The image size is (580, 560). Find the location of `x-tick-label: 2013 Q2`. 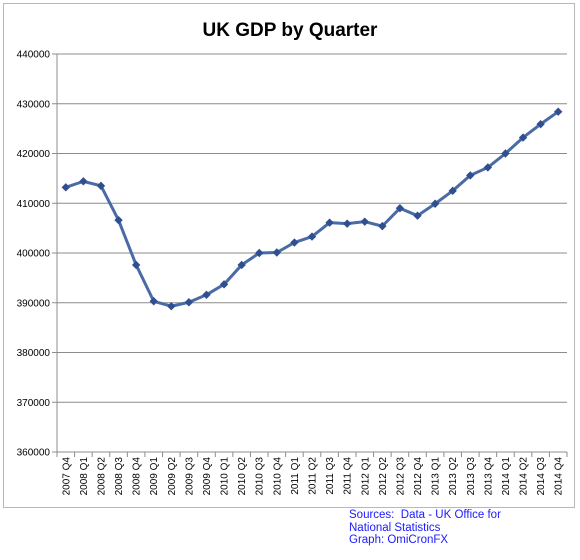

x-tick-label: 2013 Q2 is located at coordinates (453, 476).